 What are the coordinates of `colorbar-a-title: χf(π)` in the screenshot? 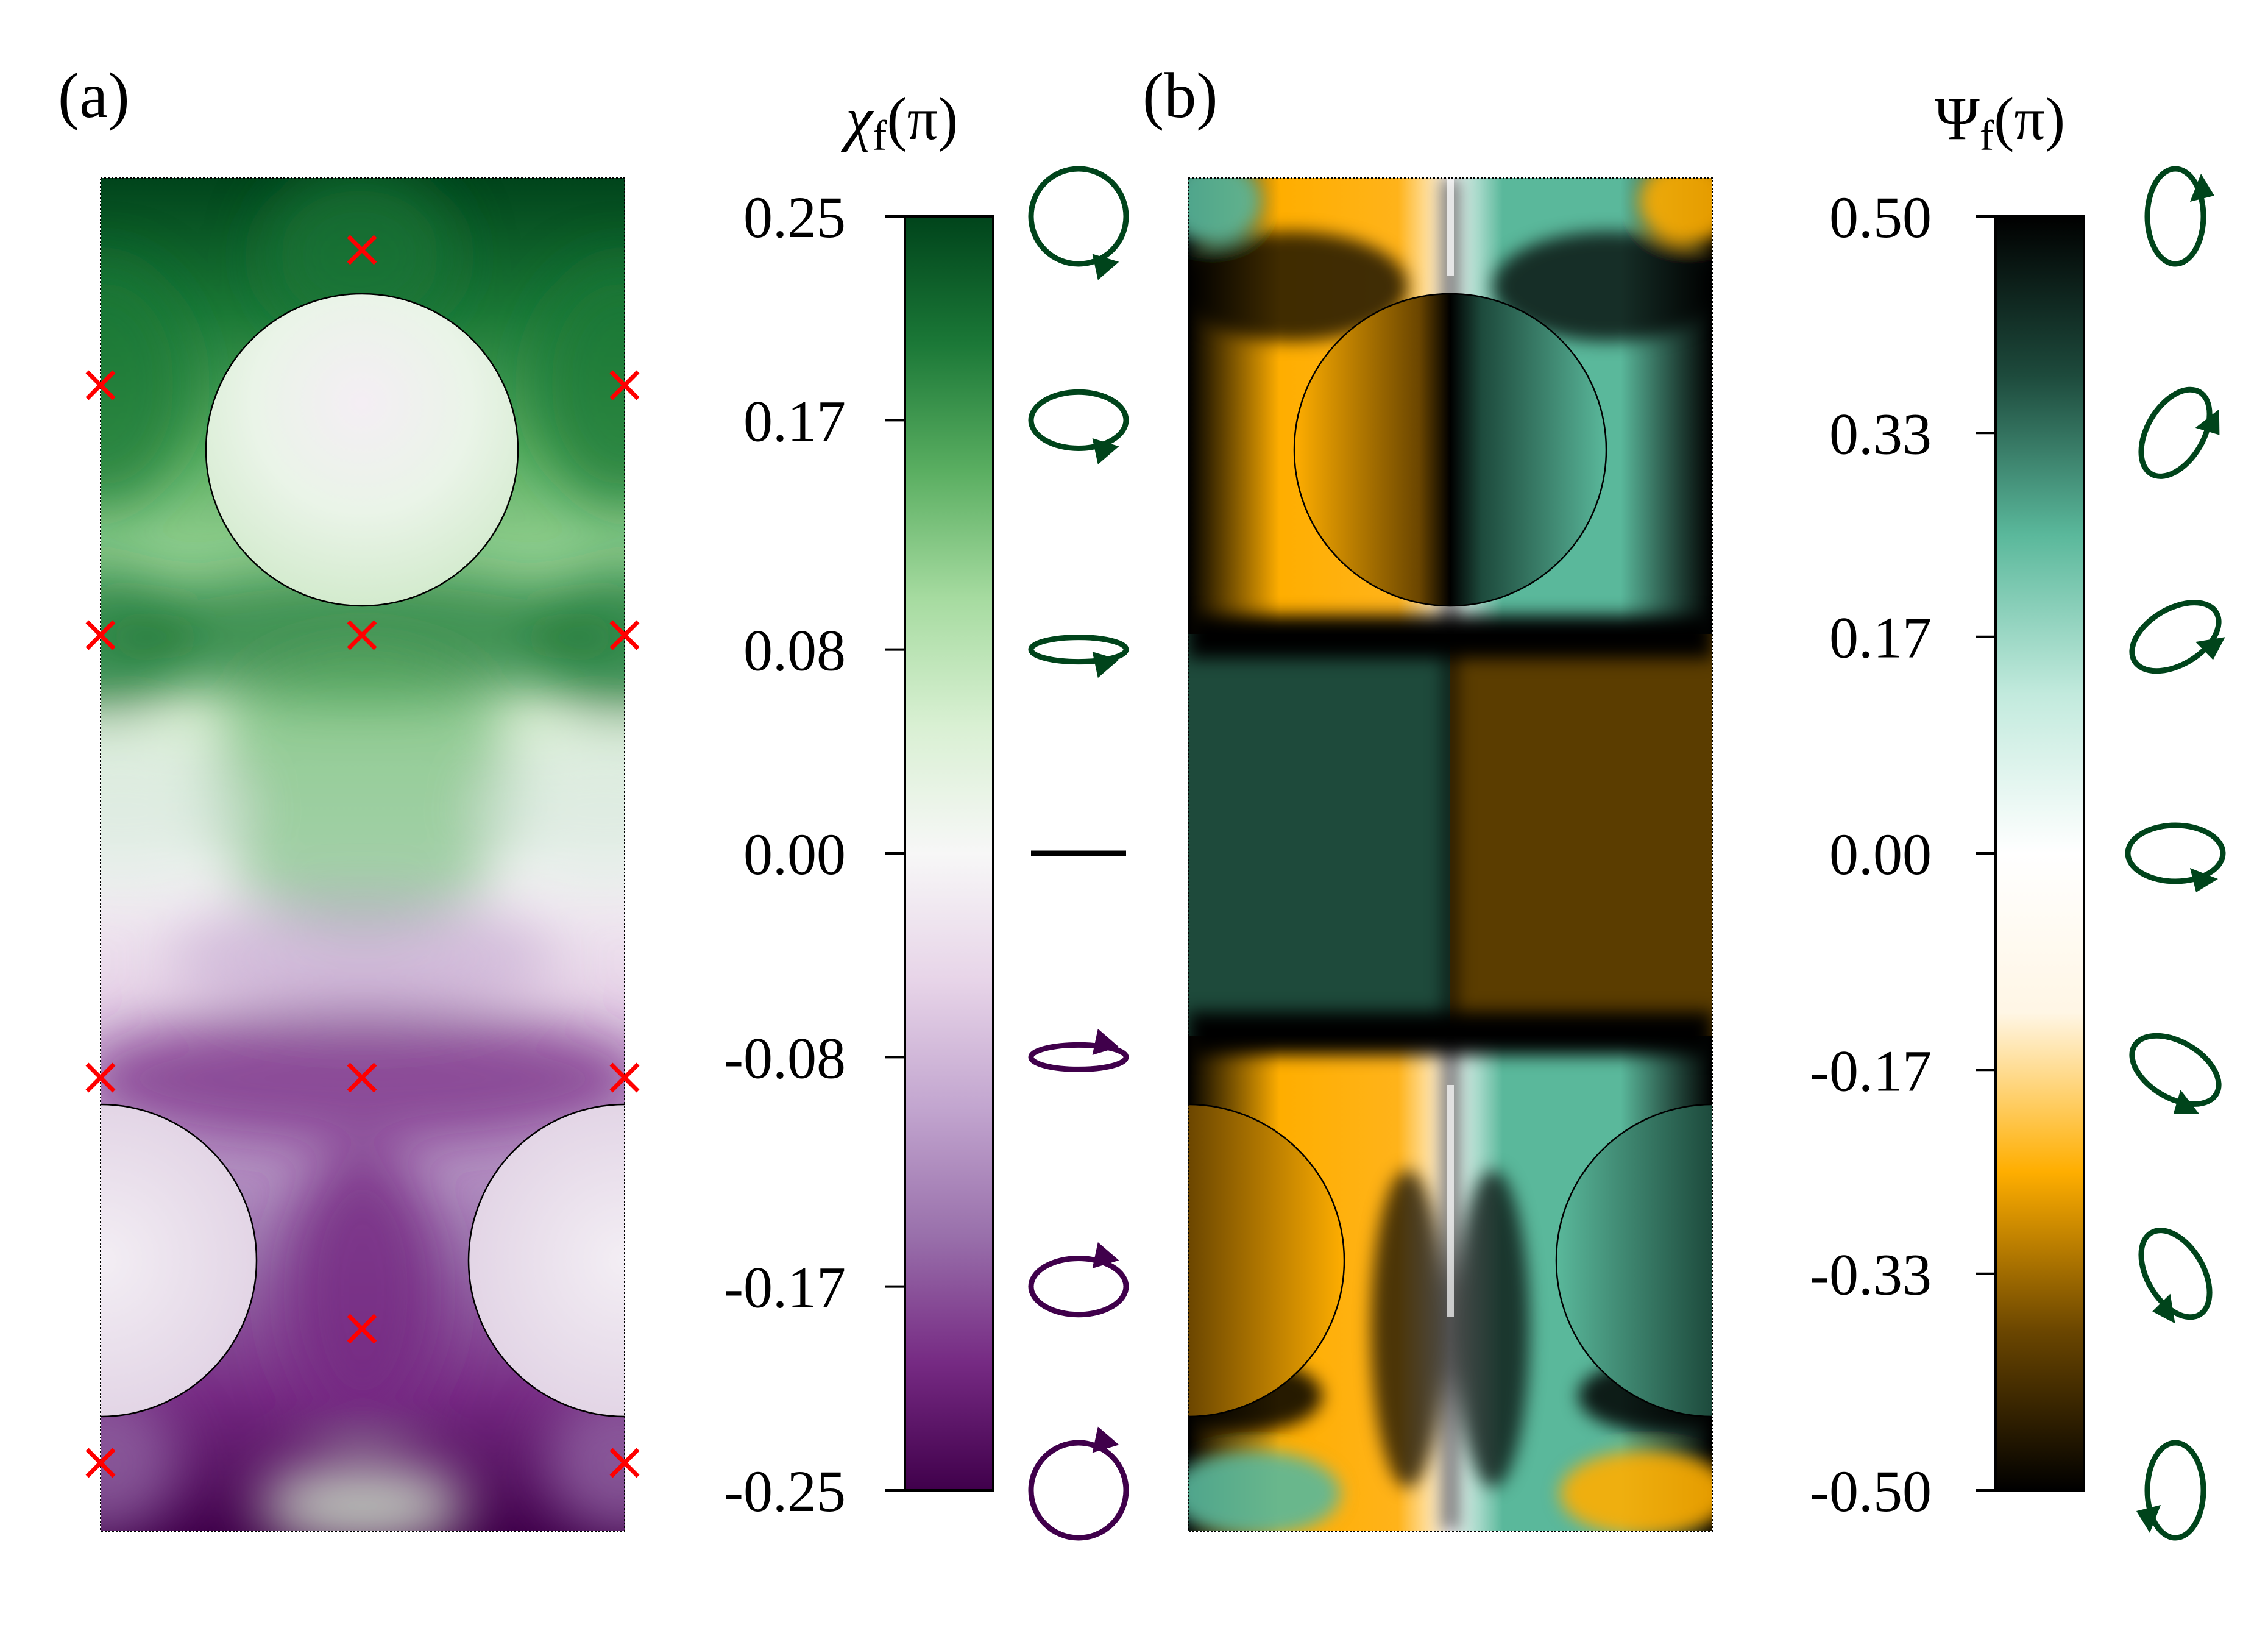 It's located at (899, 122).